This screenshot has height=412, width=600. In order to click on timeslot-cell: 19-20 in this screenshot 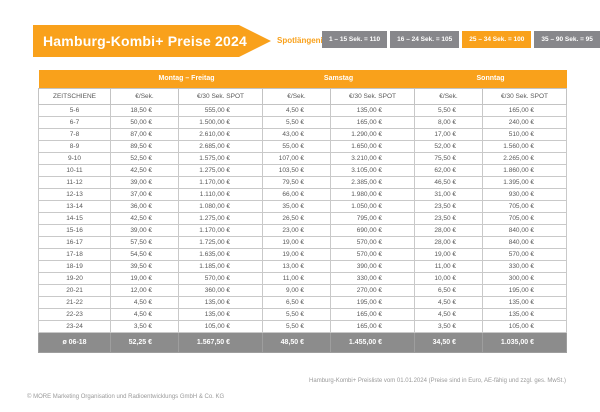, I will do `click(74, 278)`.